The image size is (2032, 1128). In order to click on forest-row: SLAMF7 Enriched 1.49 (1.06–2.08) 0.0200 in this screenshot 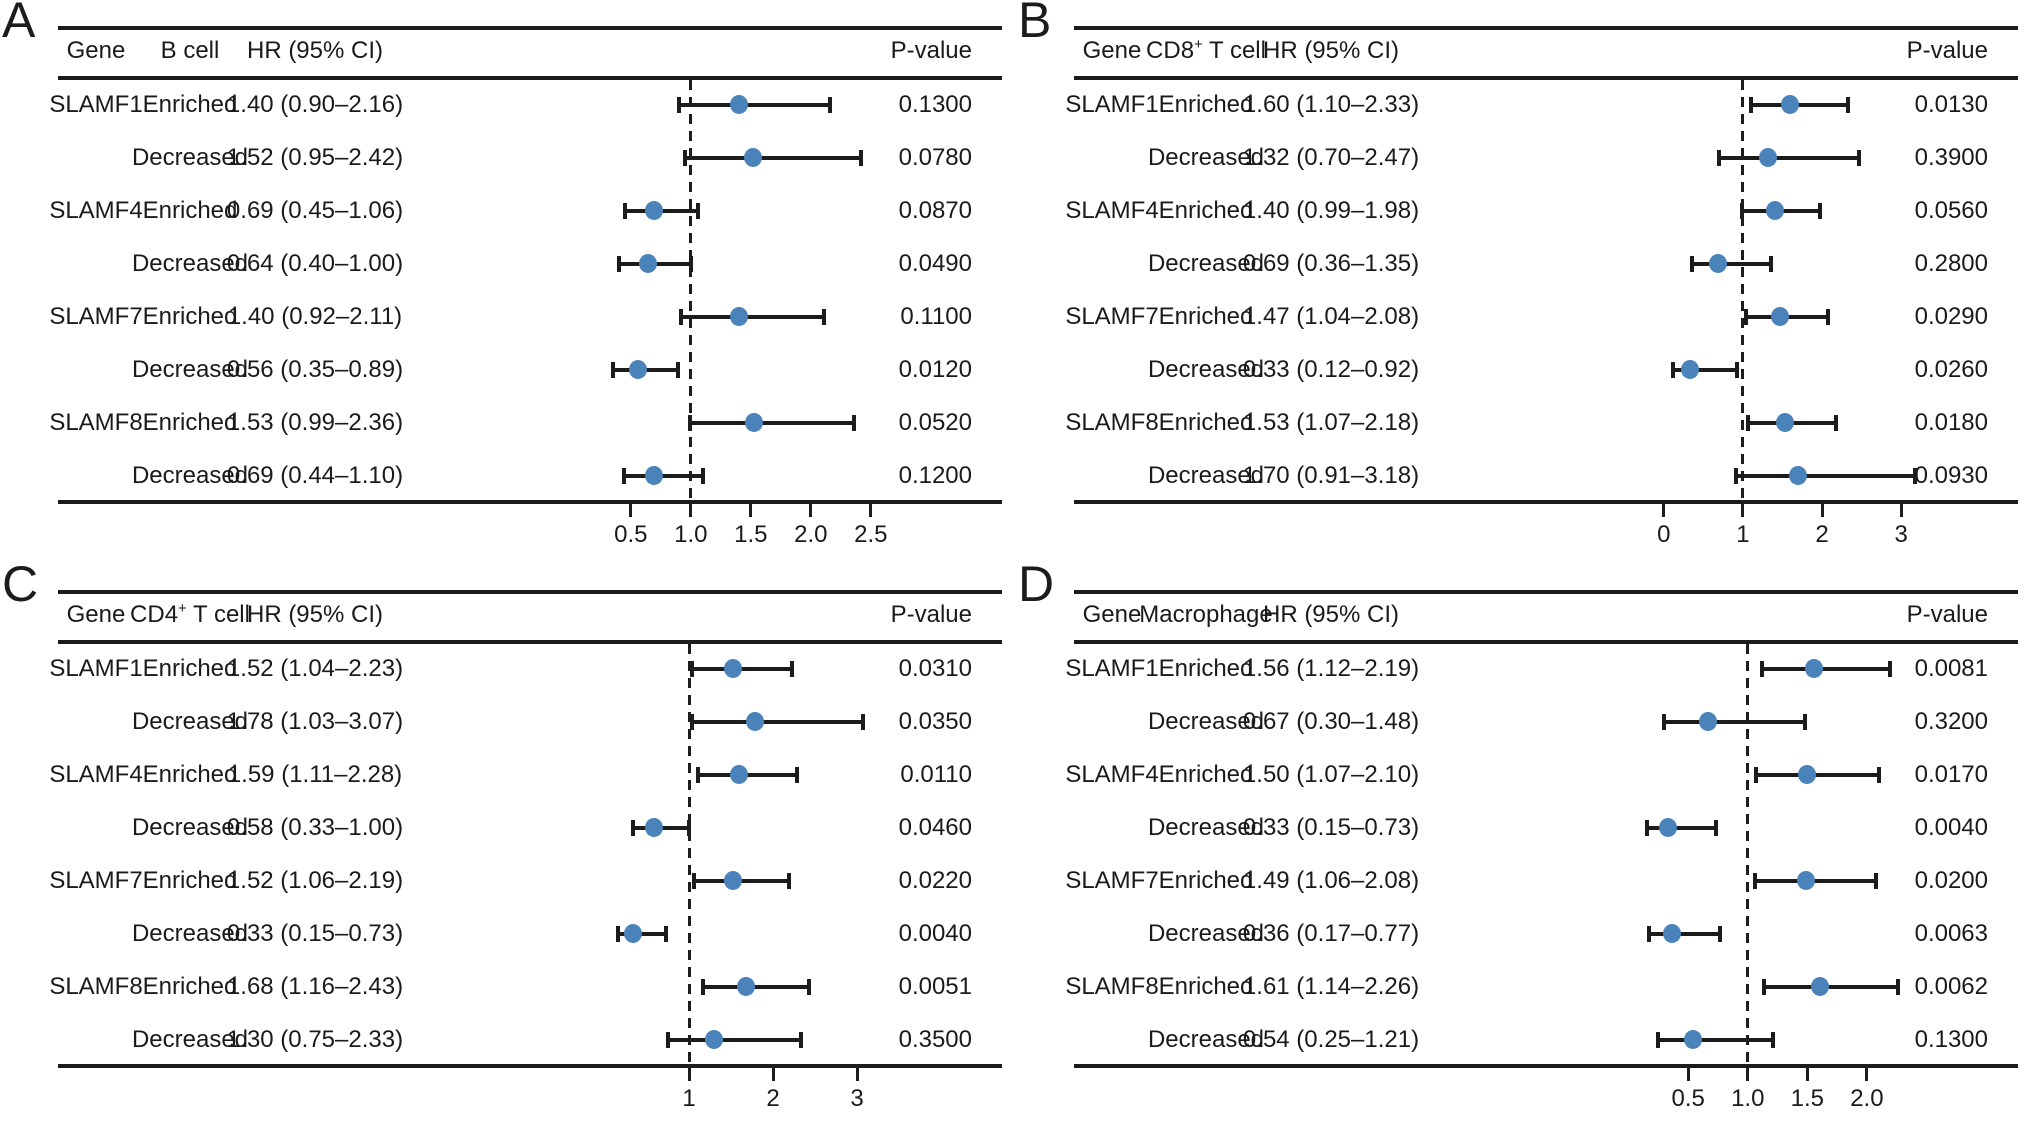, I will do `click(1524, 880)`.